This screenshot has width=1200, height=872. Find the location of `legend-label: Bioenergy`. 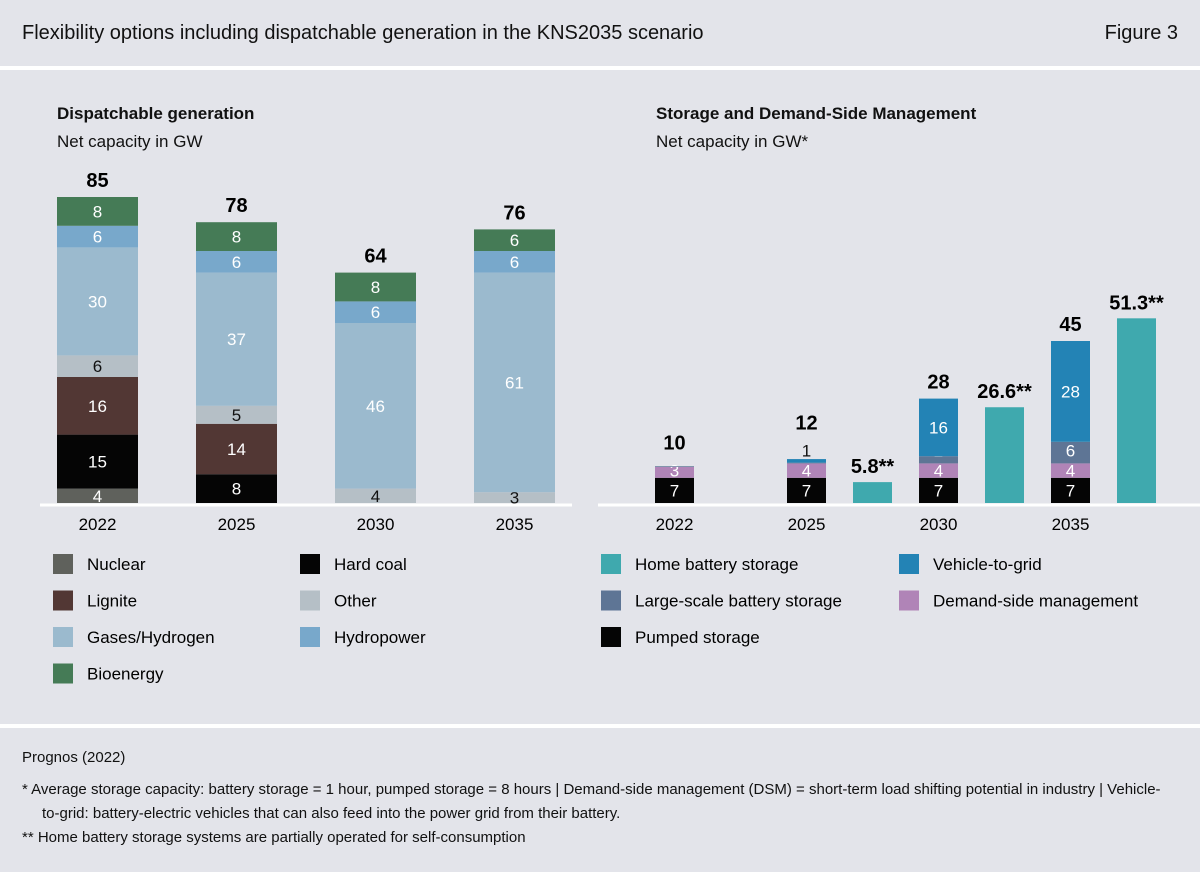

legend-label: Bioenergy is located at coordinates (125, 674).